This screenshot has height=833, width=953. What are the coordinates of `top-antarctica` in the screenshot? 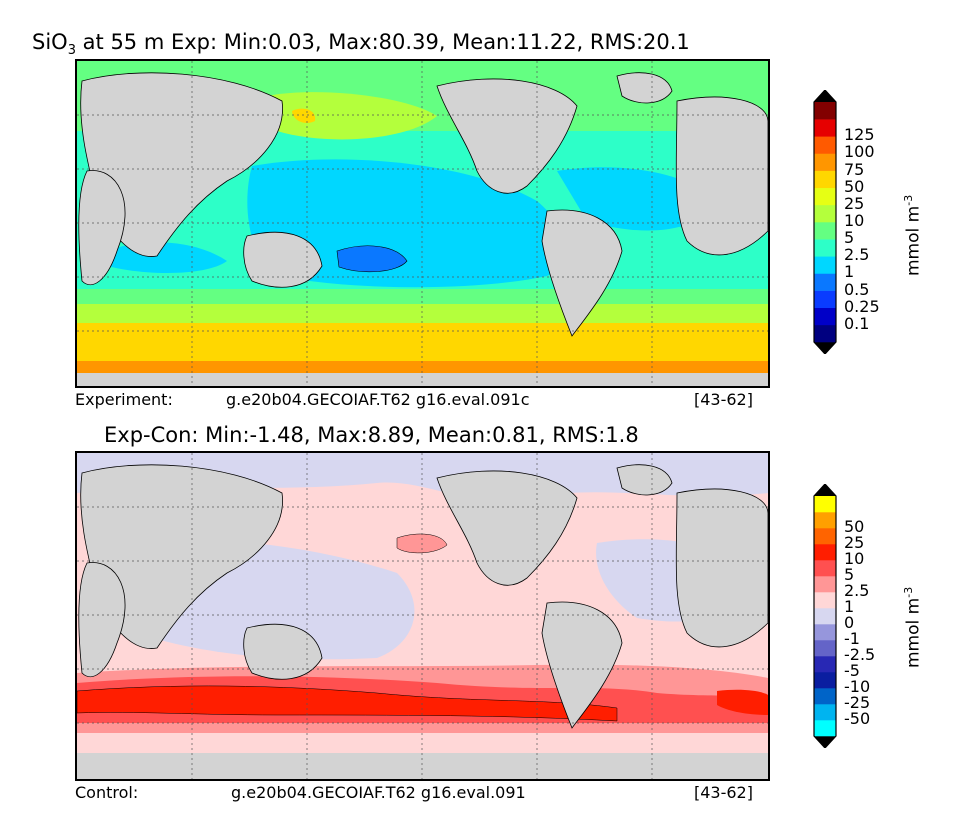 It's located at (422, 378).